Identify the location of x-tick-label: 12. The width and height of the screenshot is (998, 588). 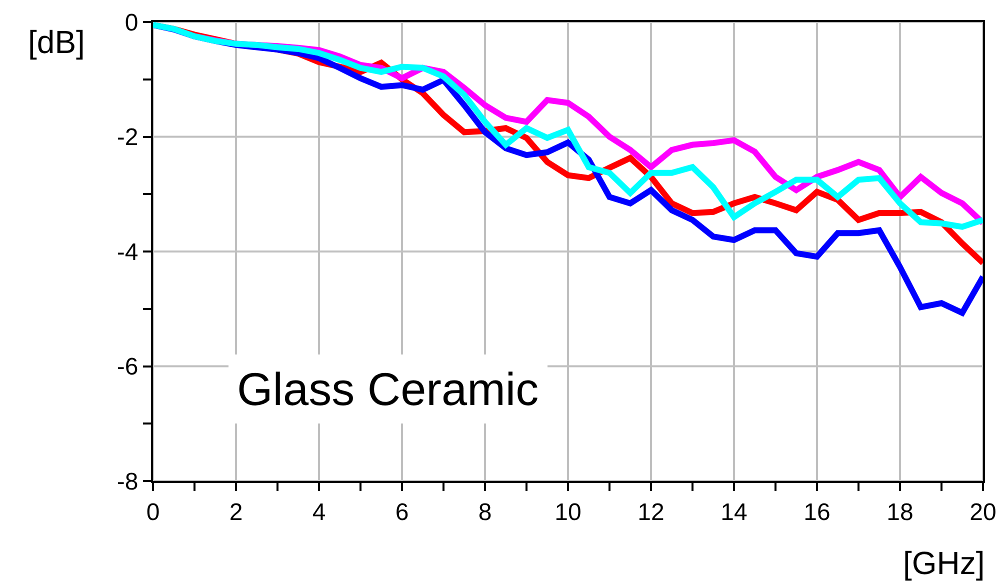
(651, 512).